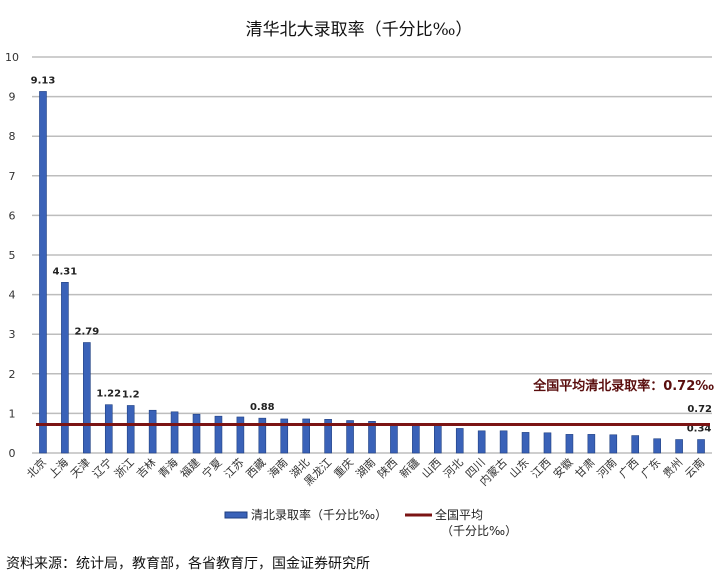 The height and width of the screenshot is (578, 718). What do you see at coordinates (12, 413) in the screenshot?
I see `y-tick-label: 1` at bounding box center [12, 413].